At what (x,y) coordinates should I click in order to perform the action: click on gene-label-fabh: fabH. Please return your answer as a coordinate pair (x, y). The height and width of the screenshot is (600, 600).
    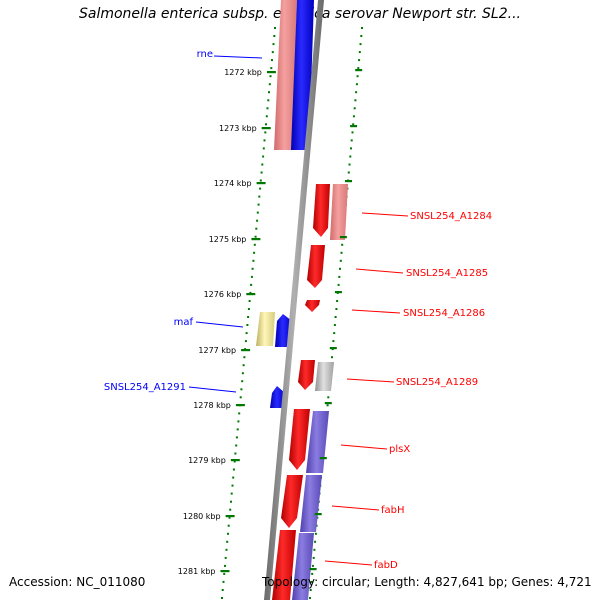
    Looking at the image, I should click on (393, 510).